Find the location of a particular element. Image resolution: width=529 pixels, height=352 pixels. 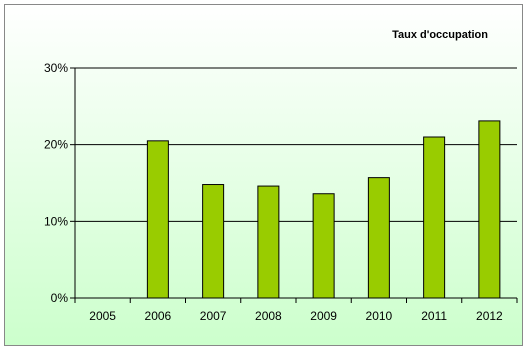

bar-2010 is located at coordinates (378, 238).